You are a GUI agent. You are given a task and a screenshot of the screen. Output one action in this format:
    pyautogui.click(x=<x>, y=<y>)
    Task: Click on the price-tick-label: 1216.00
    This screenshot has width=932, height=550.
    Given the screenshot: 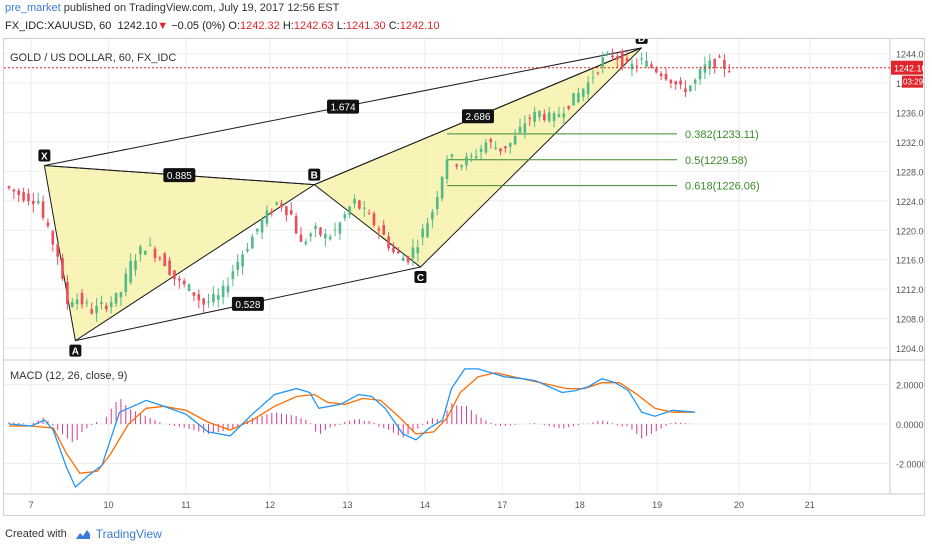 What is the action you would take?
    pyautogui.click(x=910, y=261)
    